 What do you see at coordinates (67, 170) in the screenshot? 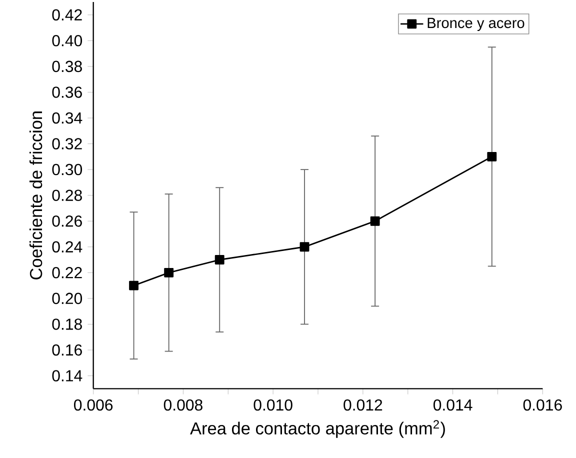
I see `y-tick-label: 0.30` at bounding box center [67, 170].